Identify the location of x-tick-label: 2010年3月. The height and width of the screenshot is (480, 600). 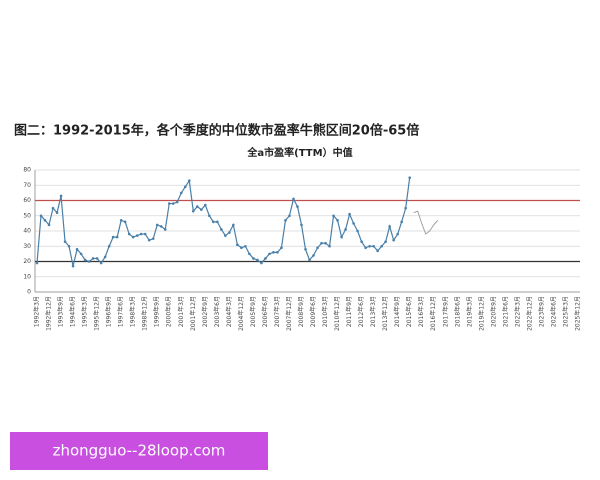
(325, 311).